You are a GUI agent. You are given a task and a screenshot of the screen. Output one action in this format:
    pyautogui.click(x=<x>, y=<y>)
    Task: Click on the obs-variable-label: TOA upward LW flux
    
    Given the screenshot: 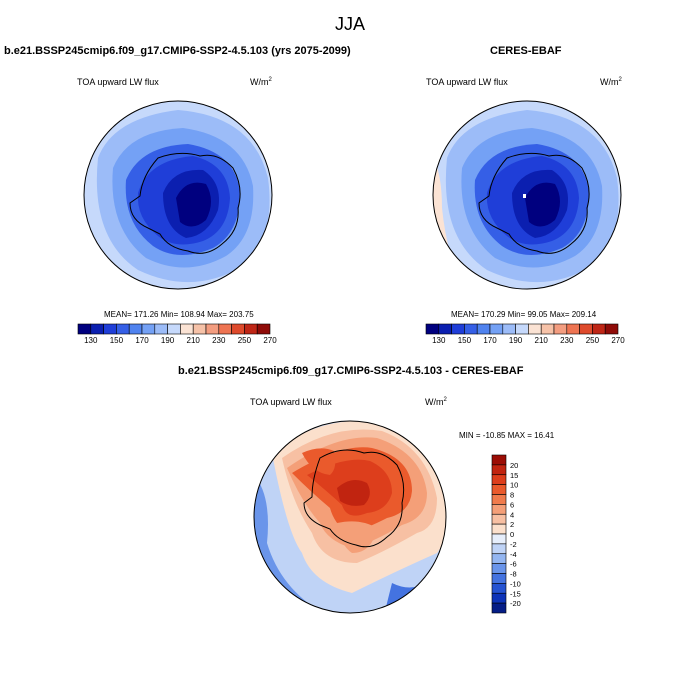 What is the action you would take?
    pyautogui.click(x=467, y=82)
    